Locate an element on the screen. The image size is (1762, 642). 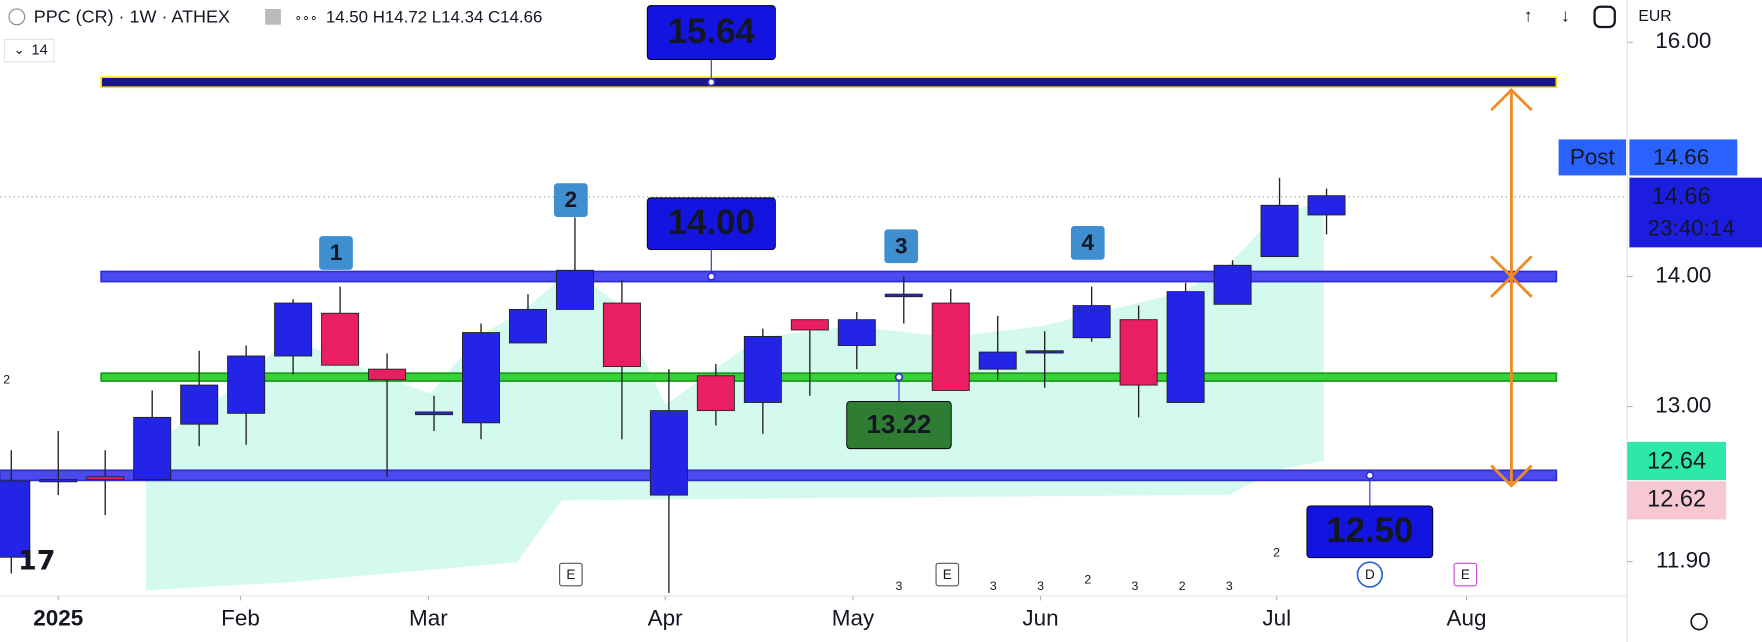
wave-label-box is located at coordinates (901, 246).